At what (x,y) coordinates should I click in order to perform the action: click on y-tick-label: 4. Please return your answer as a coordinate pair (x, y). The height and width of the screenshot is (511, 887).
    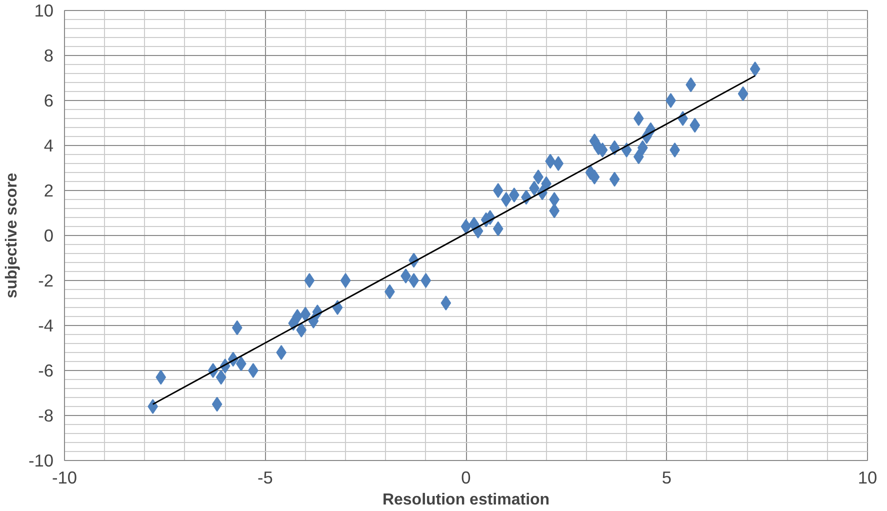
    Looking at the image, I should click on (49, 146).